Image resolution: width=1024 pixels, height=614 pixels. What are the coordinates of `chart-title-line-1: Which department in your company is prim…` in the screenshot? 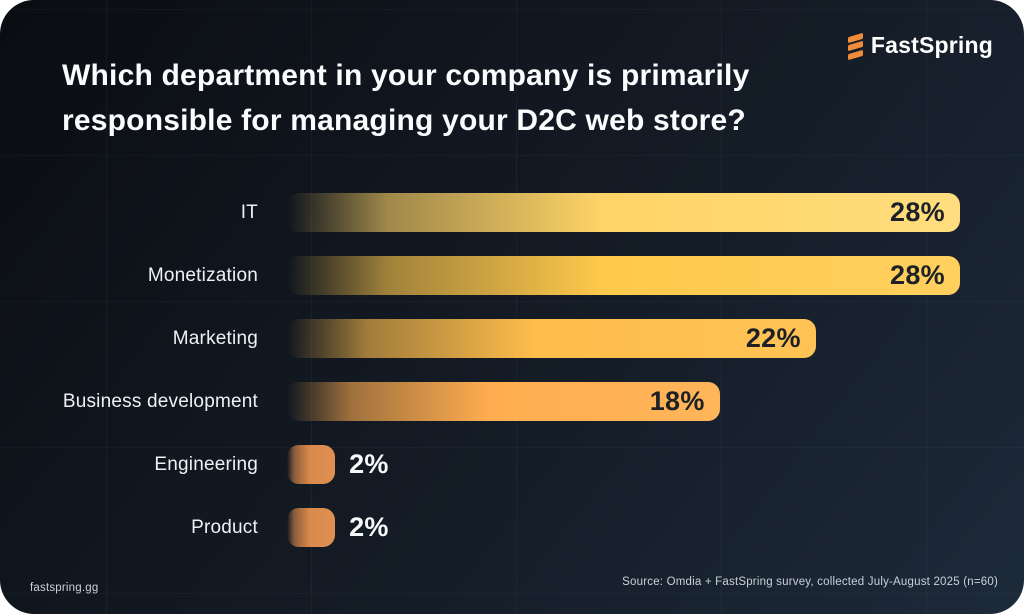 It's located at (406, 75).